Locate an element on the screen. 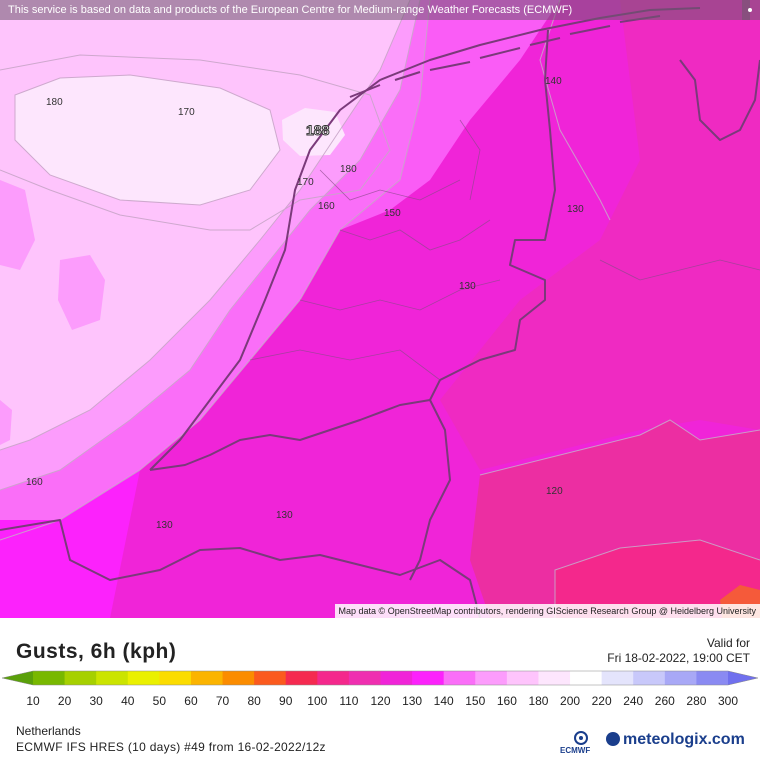 This screenshot has height=760, width=760. contour-label-188-peak: 188 is located at coordinates (317, 130).